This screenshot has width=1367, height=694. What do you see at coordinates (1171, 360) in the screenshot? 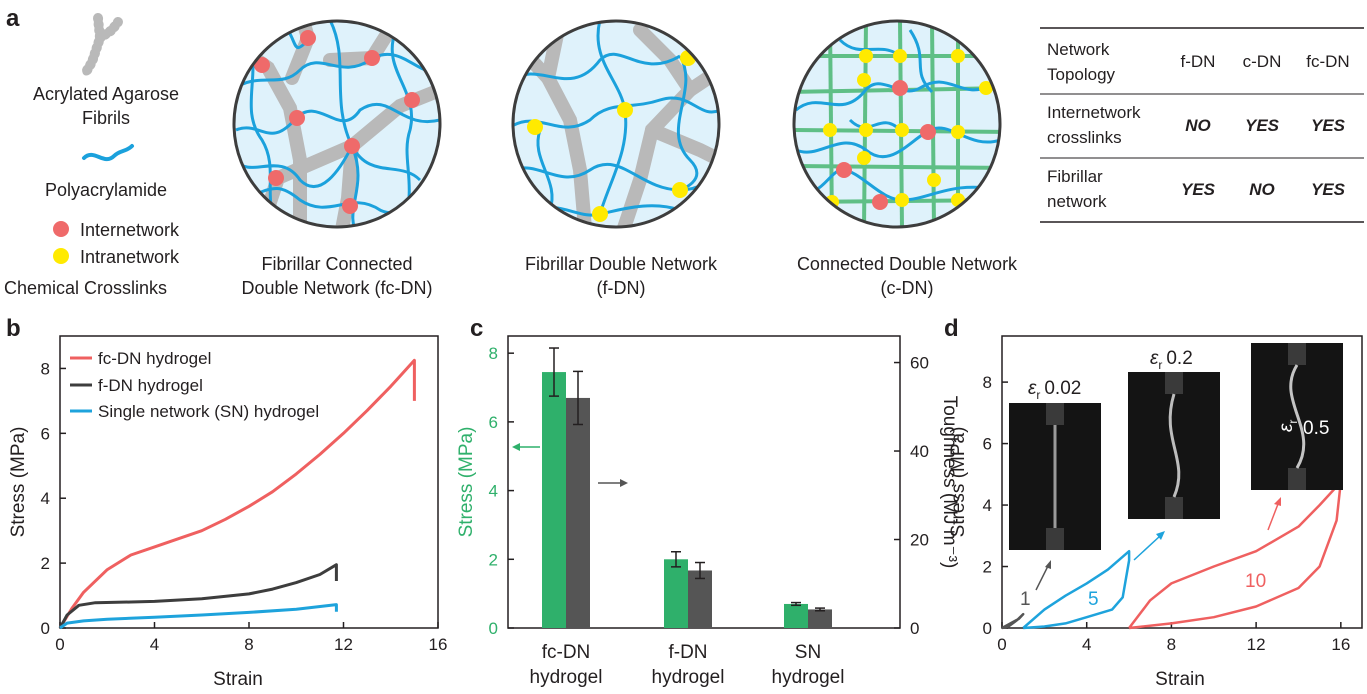
I see `inset-label-2: εr 0.2` at bounding box center [1171, 360].